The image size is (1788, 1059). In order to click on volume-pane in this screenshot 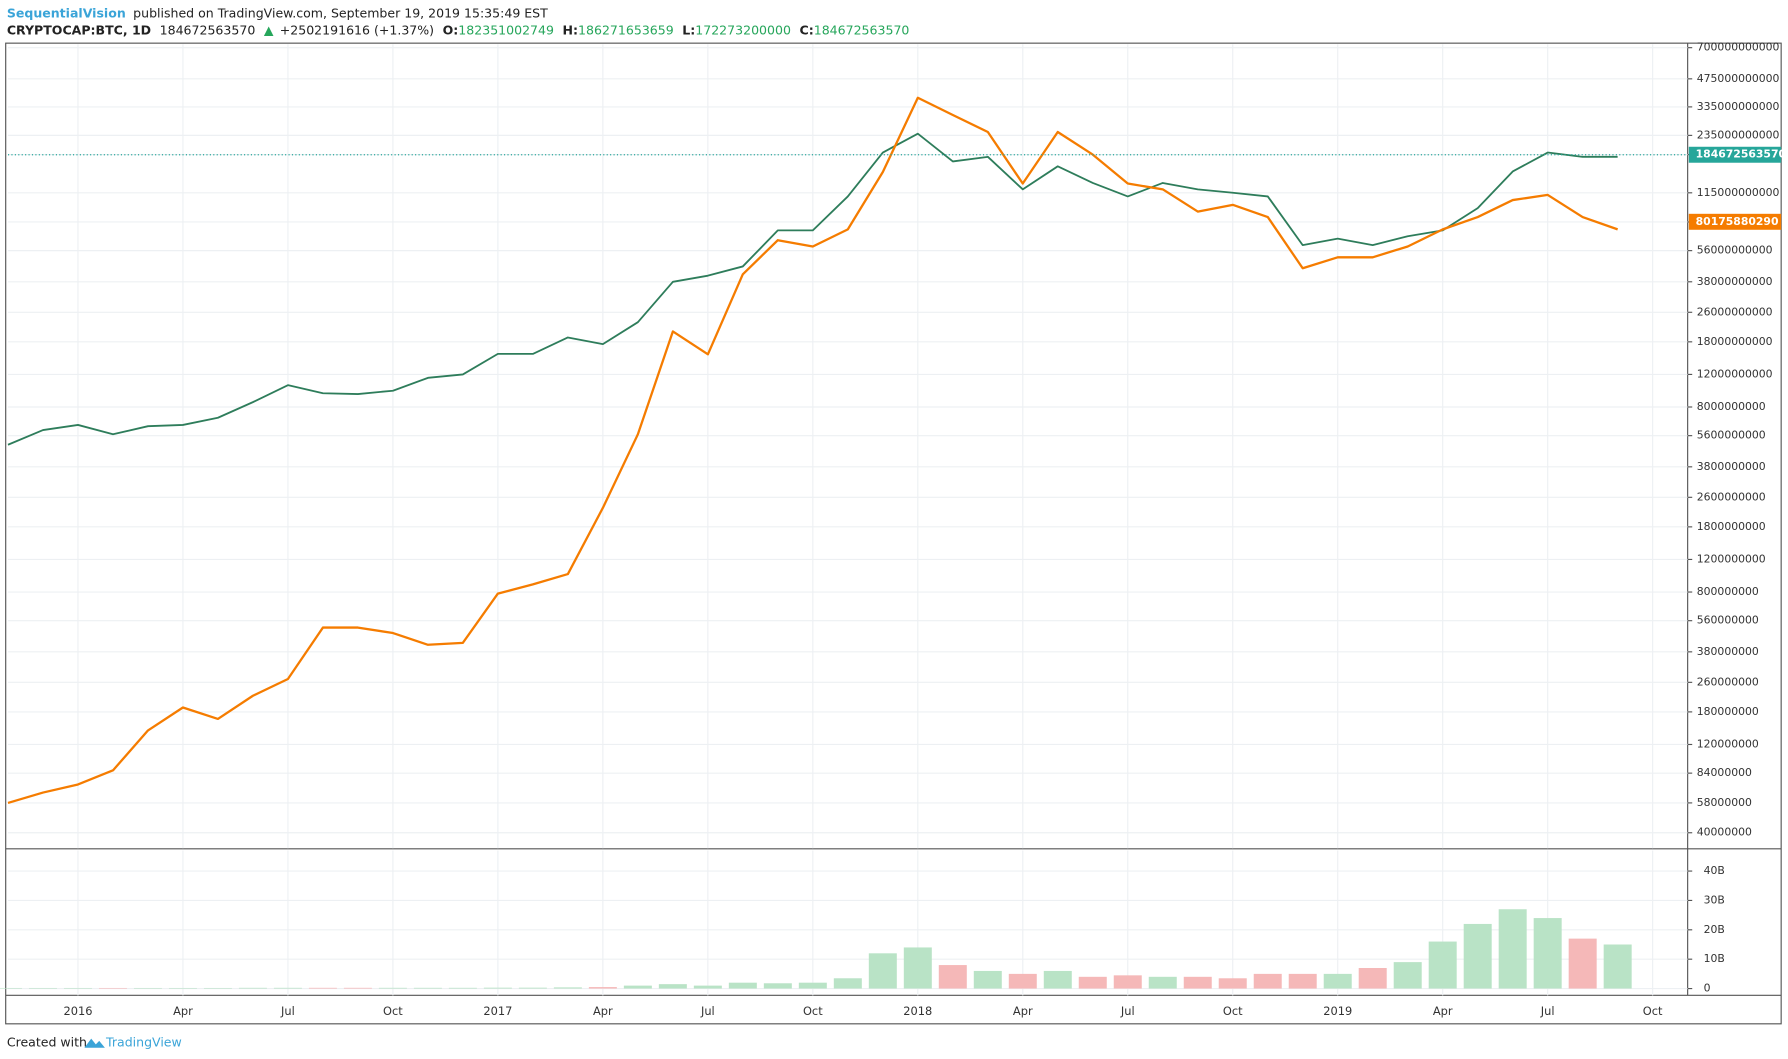, I will do `click(816, 949)`.